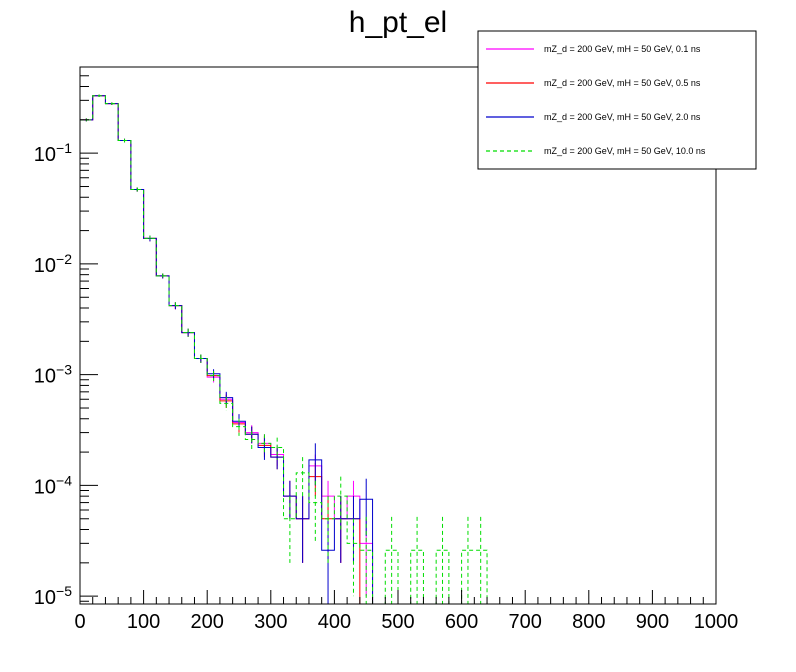  Describe the element at coordinates (525, 622) in the screenshot. I see `x-tick-label: 700` at that location.